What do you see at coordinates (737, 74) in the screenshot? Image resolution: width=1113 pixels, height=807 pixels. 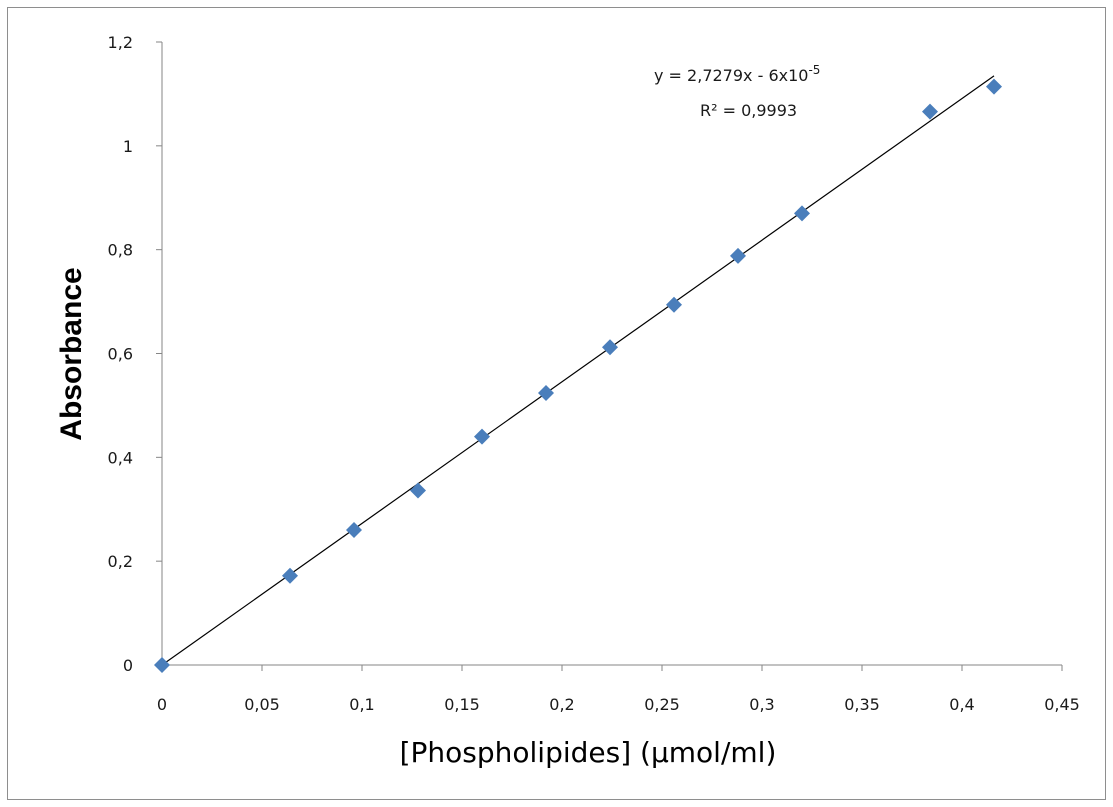 I see `trendline-equation: y = 2,7279x - 6x10-5` at bounding box center [737, 74].